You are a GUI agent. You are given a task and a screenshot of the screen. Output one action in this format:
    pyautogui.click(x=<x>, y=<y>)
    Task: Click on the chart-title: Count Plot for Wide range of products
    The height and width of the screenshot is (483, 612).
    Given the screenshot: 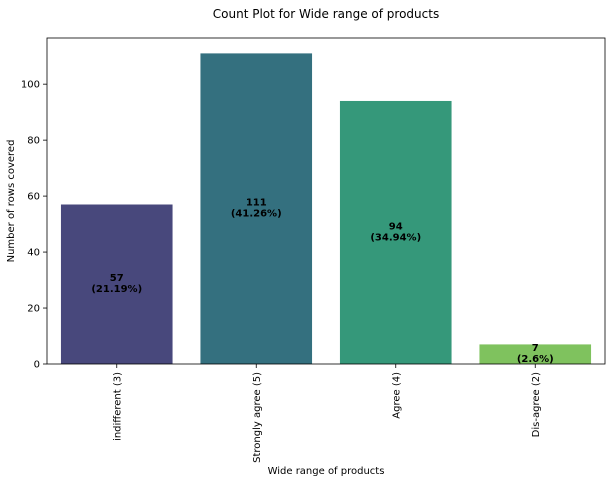 What is the action you would take?
    pyautogui.click(x=326, y=14)
    